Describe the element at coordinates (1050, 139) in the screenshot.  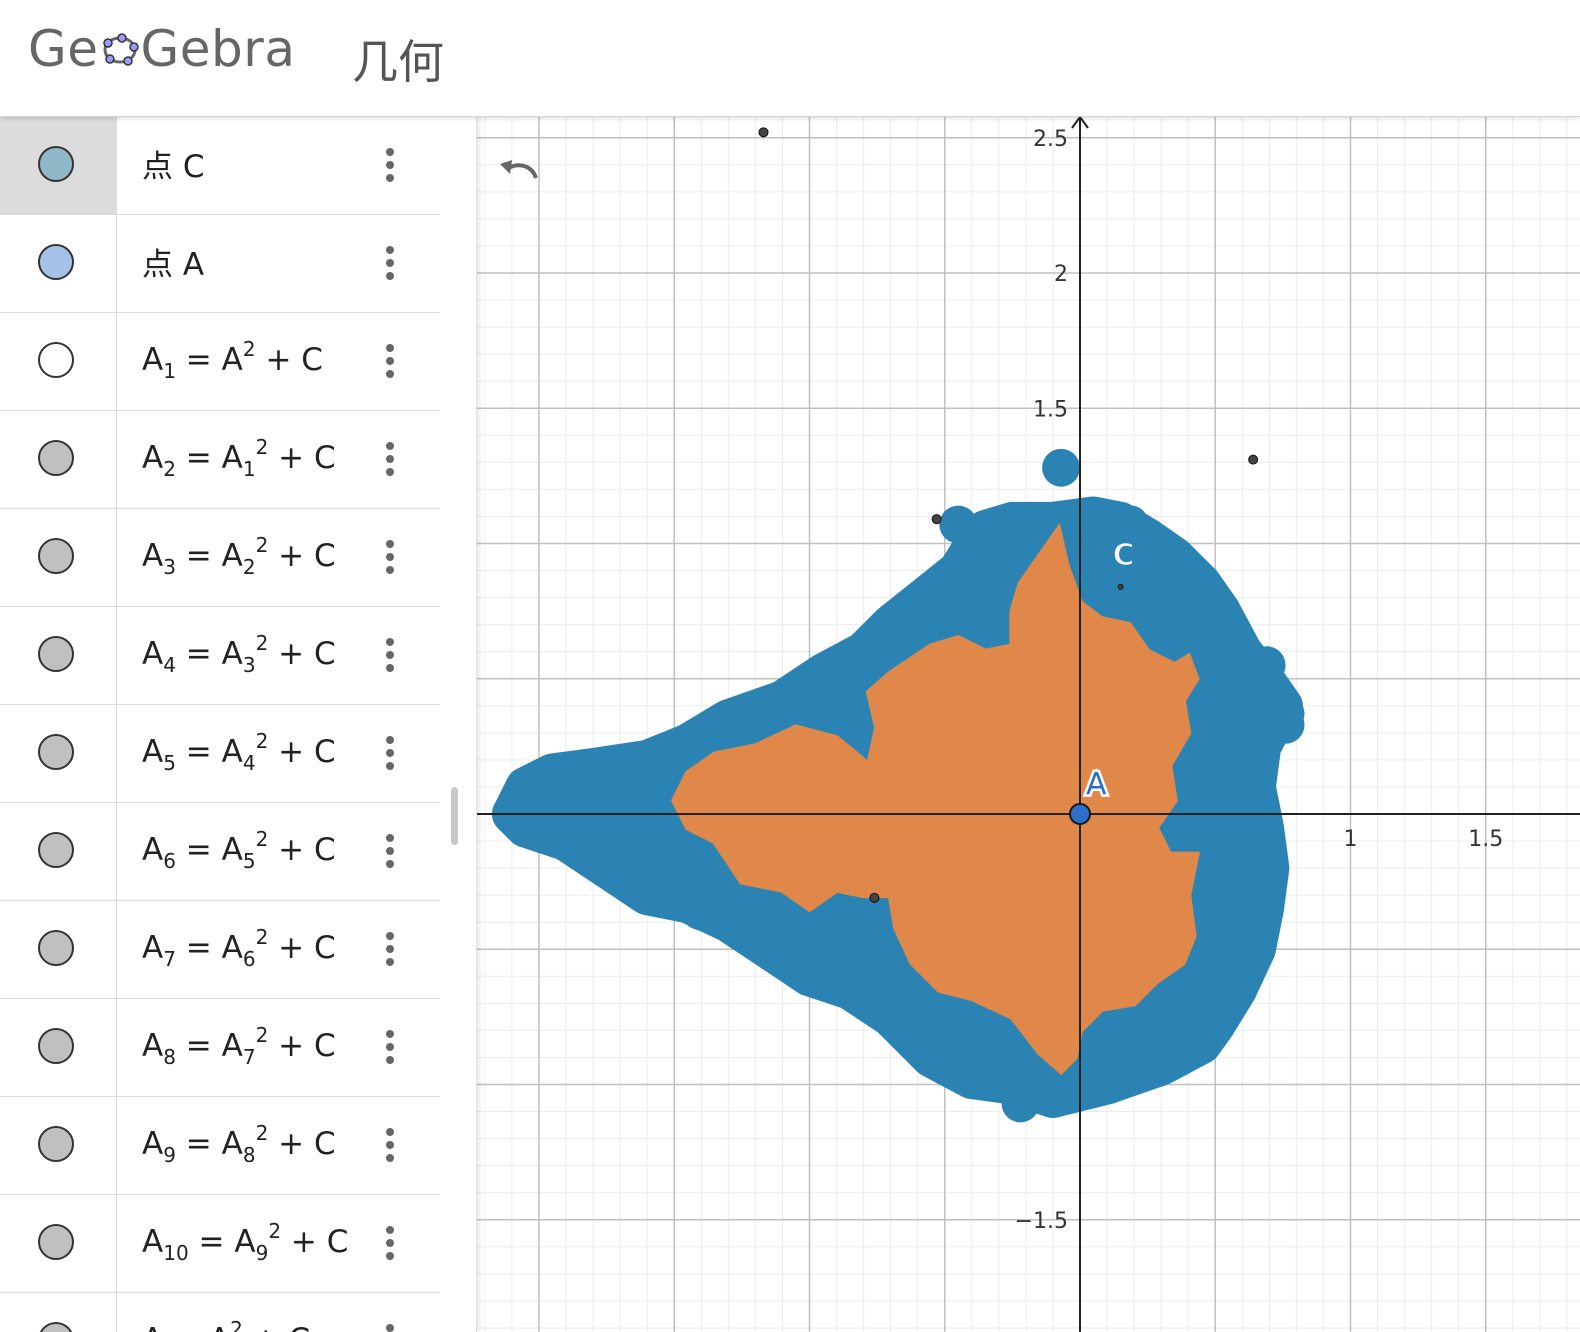
I see `y-tick-label: 2.5` at that location.